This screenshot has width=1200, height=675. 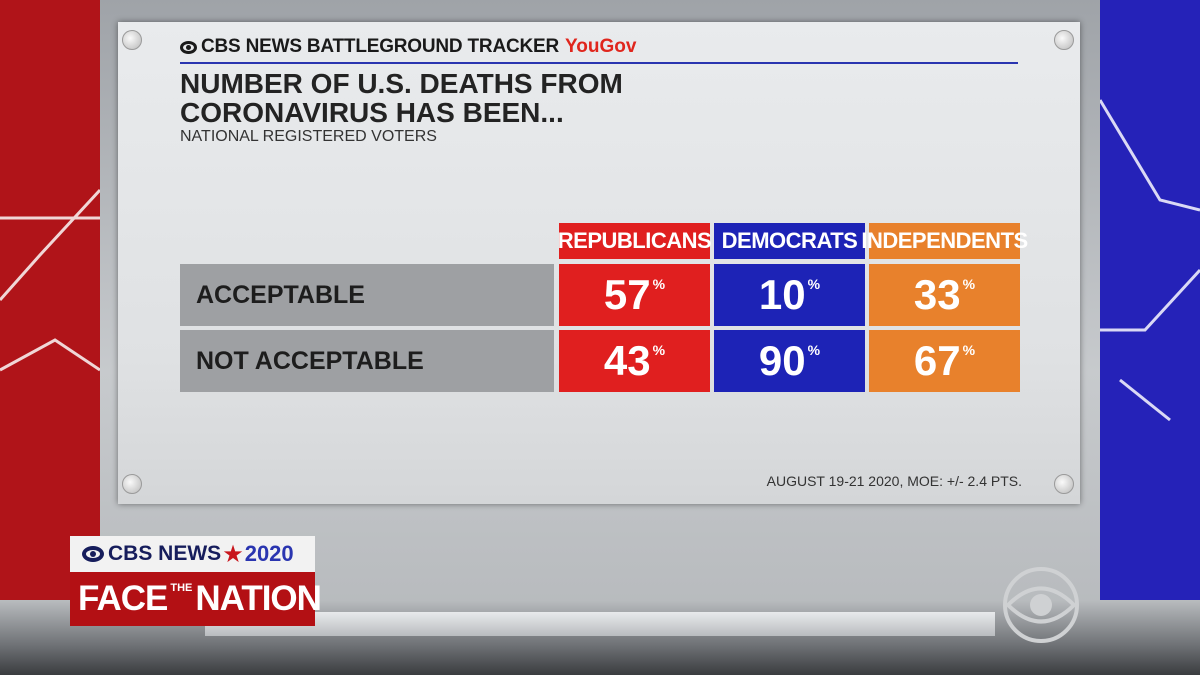 What do you see at coordinates (380, 46) in the screenshot?
I see `brand-text: CBS NEWS BATTLEGROUND TRACKER` at bounding box center [380, 46].